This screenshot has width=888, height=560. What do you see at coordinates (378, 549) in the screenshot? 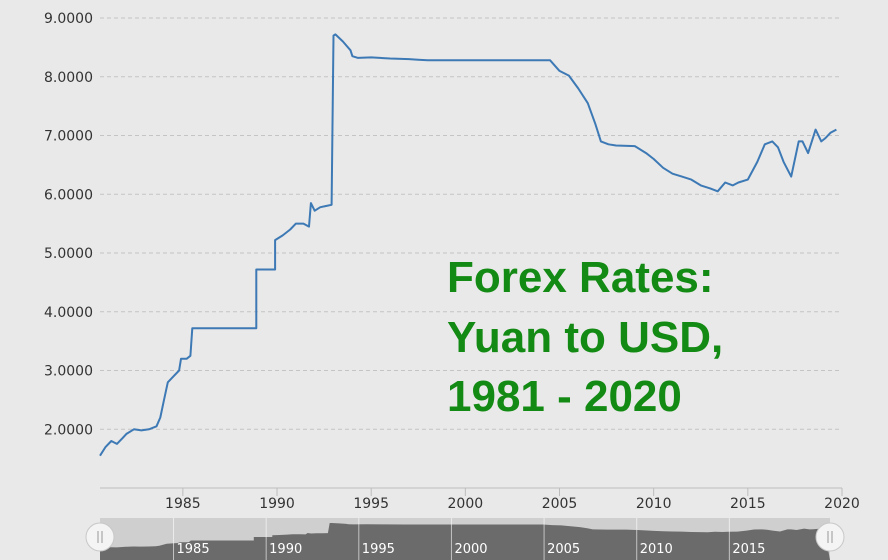
I see `navigator-tick-label: 1995` at bounding box center [378, 549].